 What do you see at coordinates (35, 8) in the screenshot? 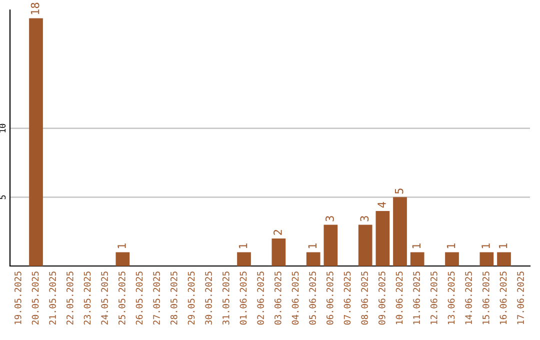
I see `data-label: 18` at bounding box center [35, 8].